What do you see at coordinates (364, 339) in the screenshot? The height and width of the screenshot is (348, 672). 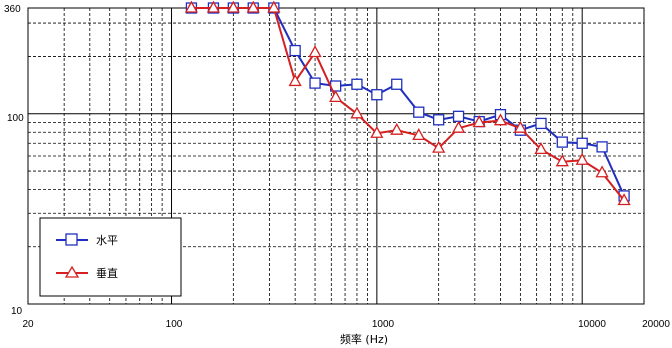 I see `x-axis-label: 频率 (Hz)` at bounding box center [364, 339].